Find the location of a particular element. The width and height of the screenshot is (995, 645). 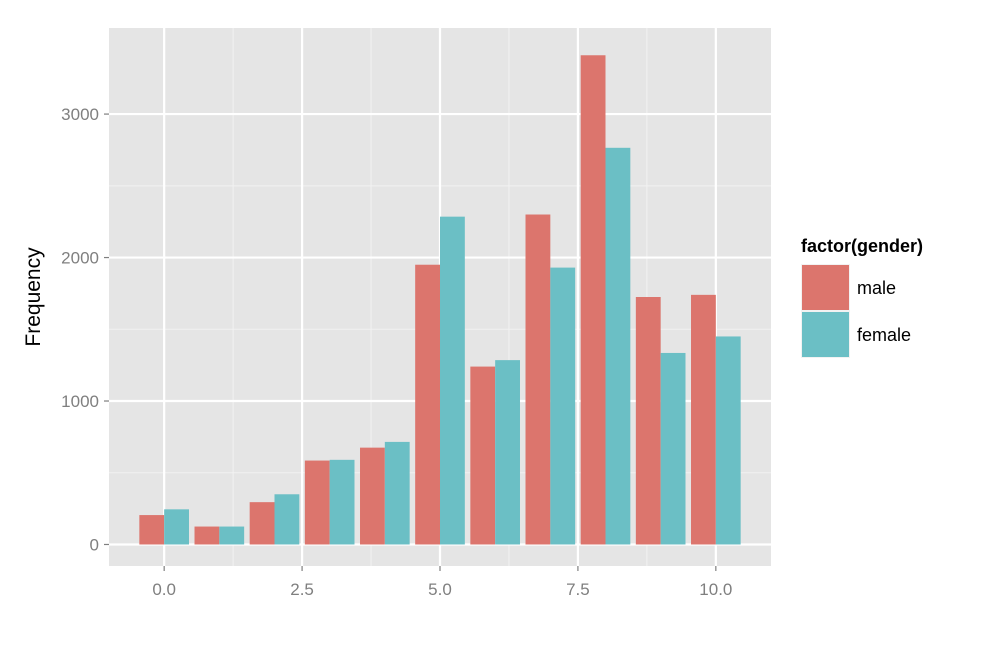

x-tick-label: 2.5 is located at coordinates (302, 589).